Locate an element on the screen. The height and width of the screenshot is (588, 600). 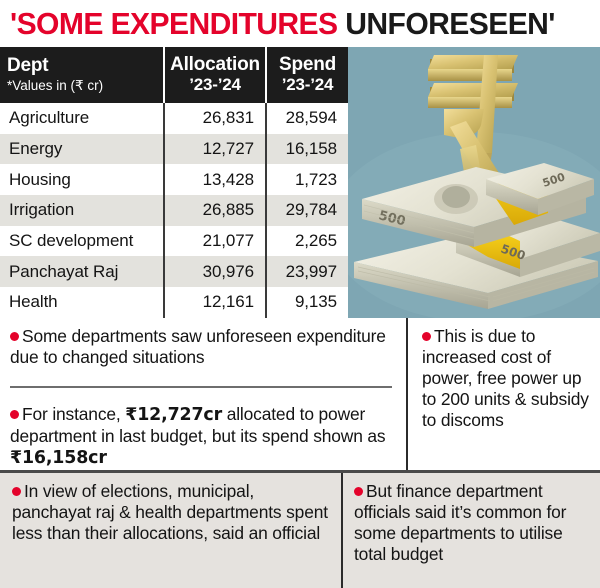
cell-dept: Irrigation is located at coordinates (42, 210).